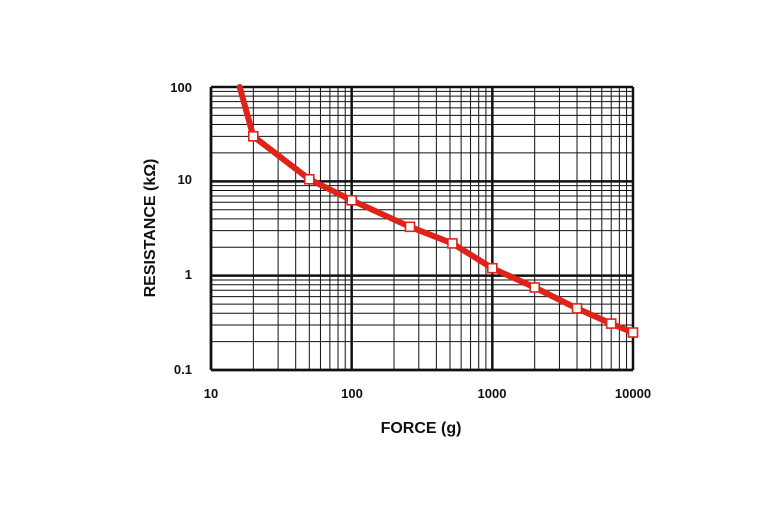 The width and height of the screenshot is (768, 510). What do you see at coordinates (211, 393) in the screenshot?
I see `x-tick-label-10: 10` at bounding box center [211, 393].